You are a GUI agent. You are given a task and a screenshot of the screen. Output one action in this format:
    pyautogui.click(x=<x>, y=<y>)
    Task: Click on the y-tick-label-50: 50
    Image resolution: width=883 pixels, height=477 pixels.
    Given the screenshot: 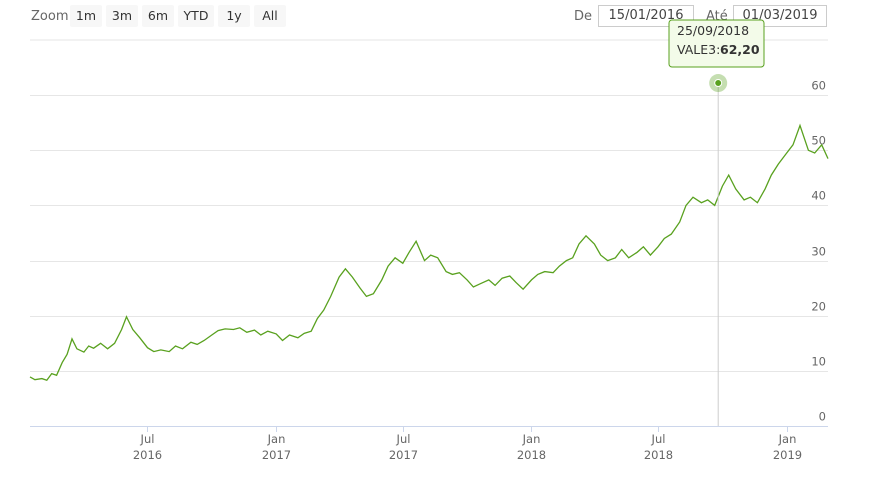 What is the action you would take?
    pyautogui.click(x=818, y=141)
    